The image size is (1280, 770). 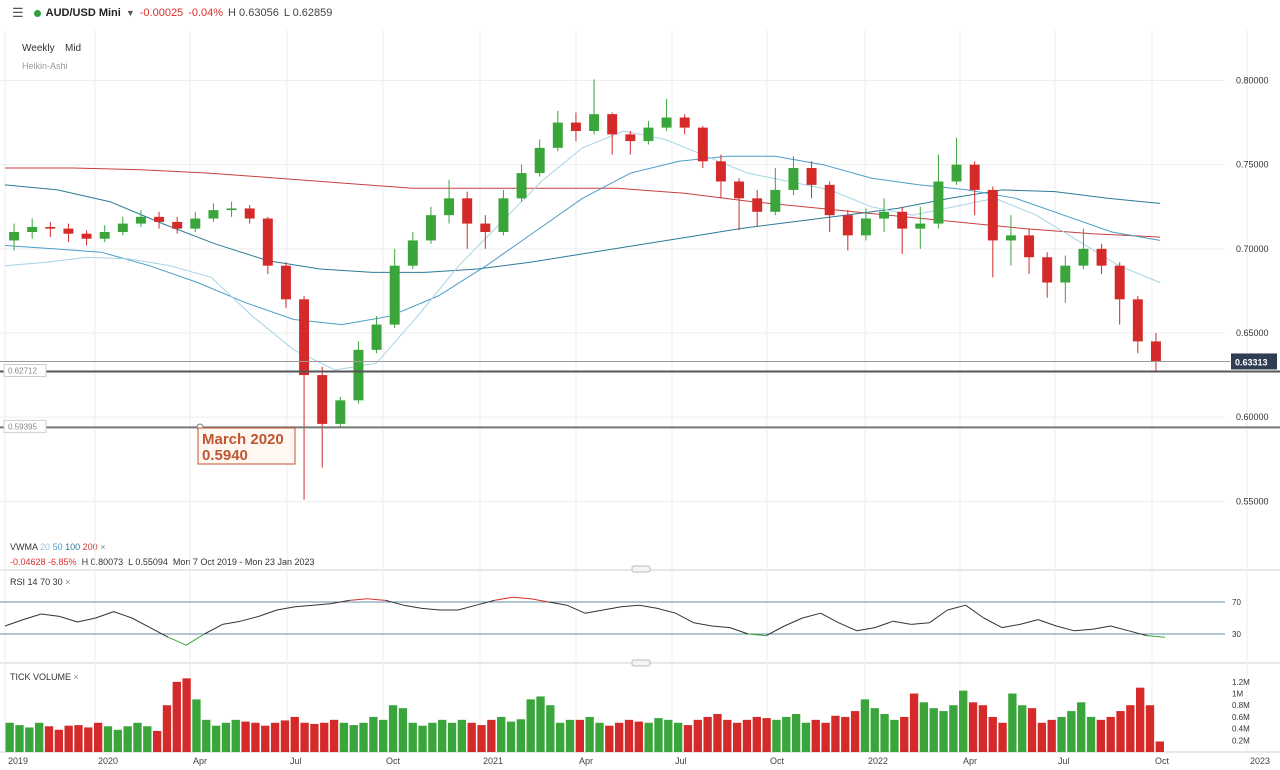 What do you see at coordinates (22, 371) in the screenshot?
I see `level-1-label: 0.62712` at bounding box center [22, 371].